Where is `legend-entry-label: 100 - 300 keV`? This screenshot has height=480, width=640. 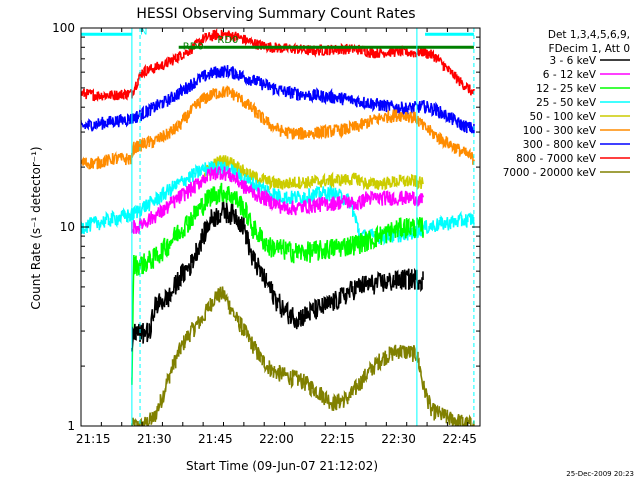 legend-entry-label: 100 - 300 keV is located at coordinates (560, 131).